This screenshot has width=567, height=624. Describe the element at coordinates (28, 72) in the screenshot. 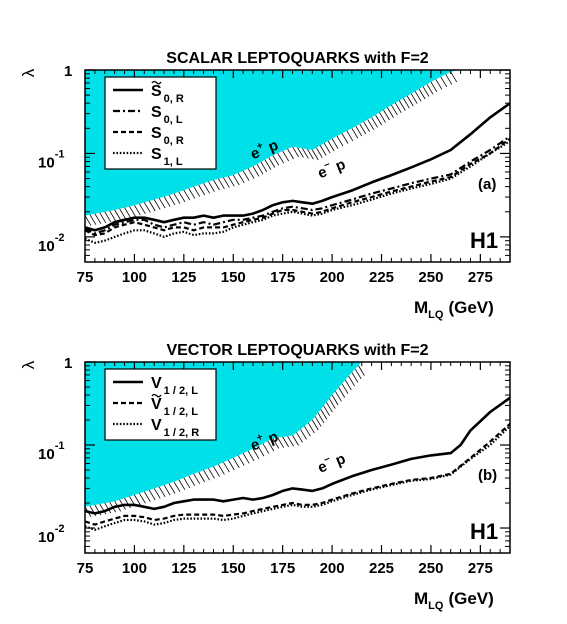

I see `y-axis-label: λ` at that location.